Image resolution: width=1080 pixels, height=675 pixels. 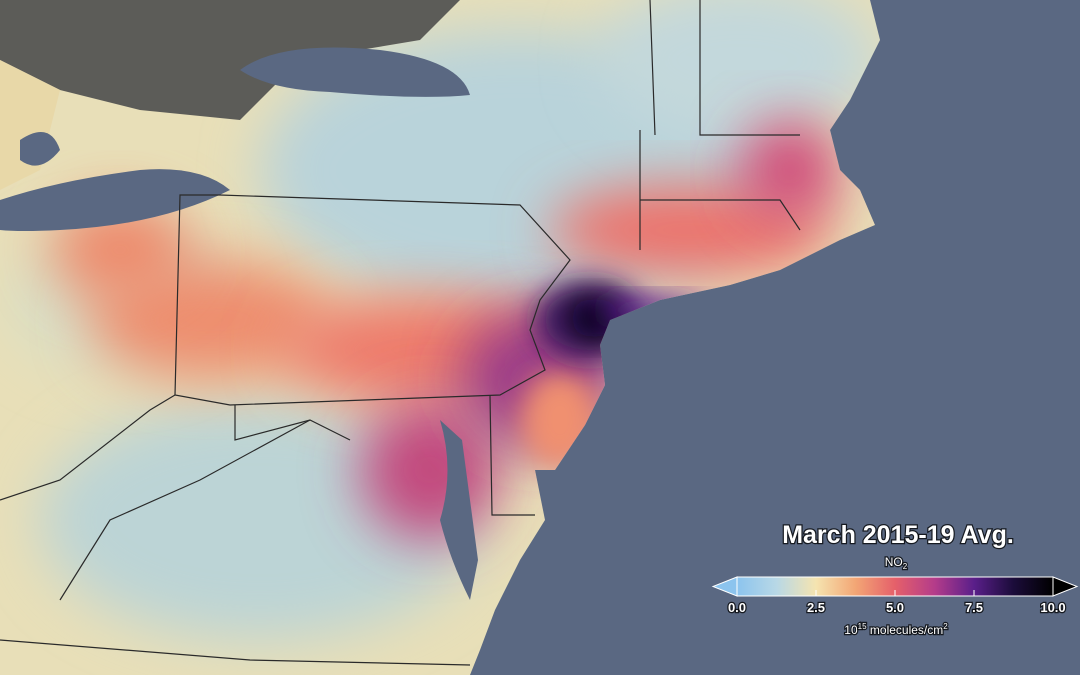 I want to click on colorbar-tick-label: 0.0, so click(x=737, y=607).